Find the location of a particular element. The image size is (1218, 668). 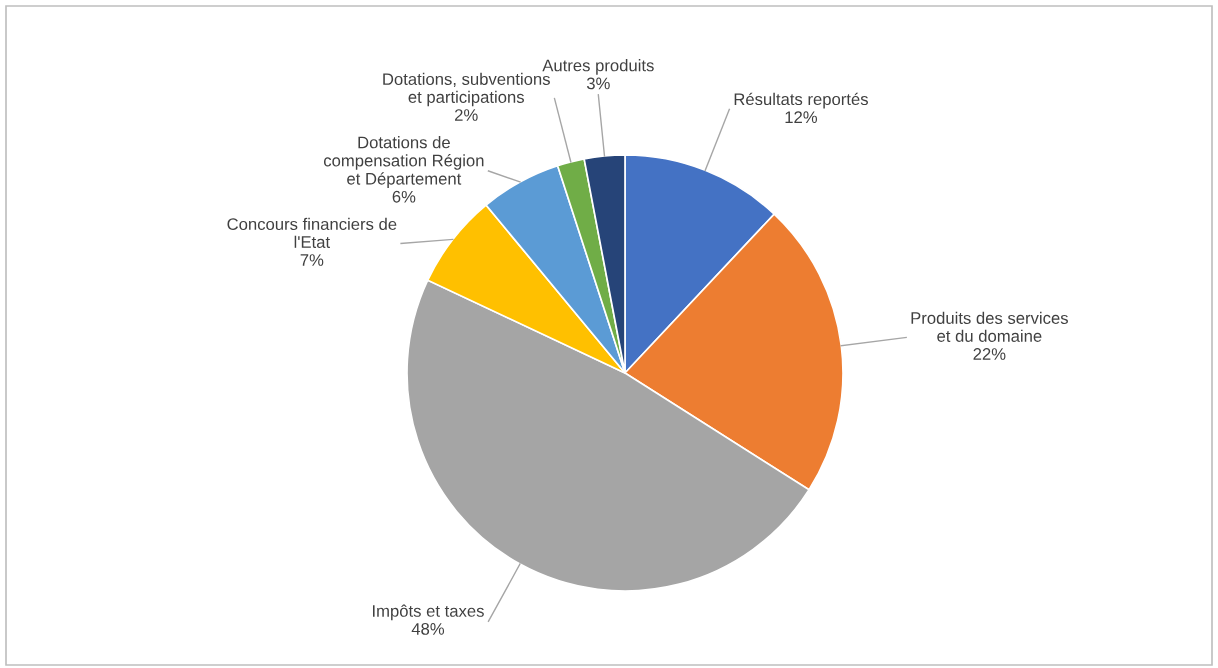

slice-label: Produits des services et du domaine is located at coordinates (989, 326).